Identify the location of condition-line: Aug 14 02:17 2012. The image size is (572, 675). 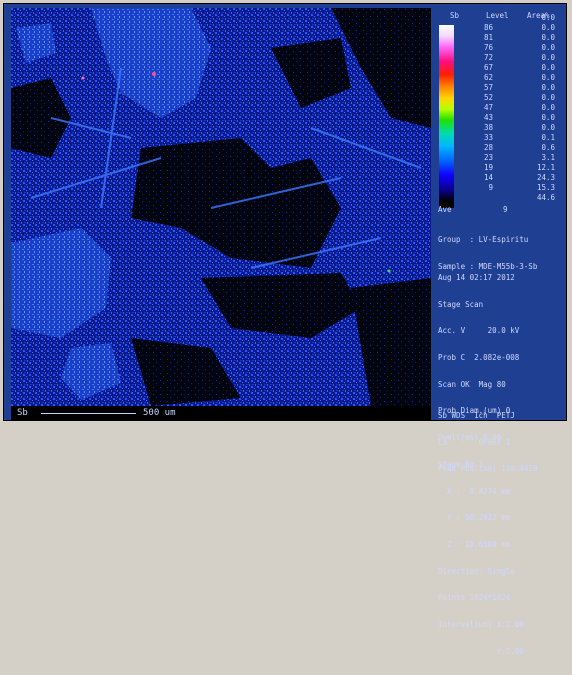
(476, 277).